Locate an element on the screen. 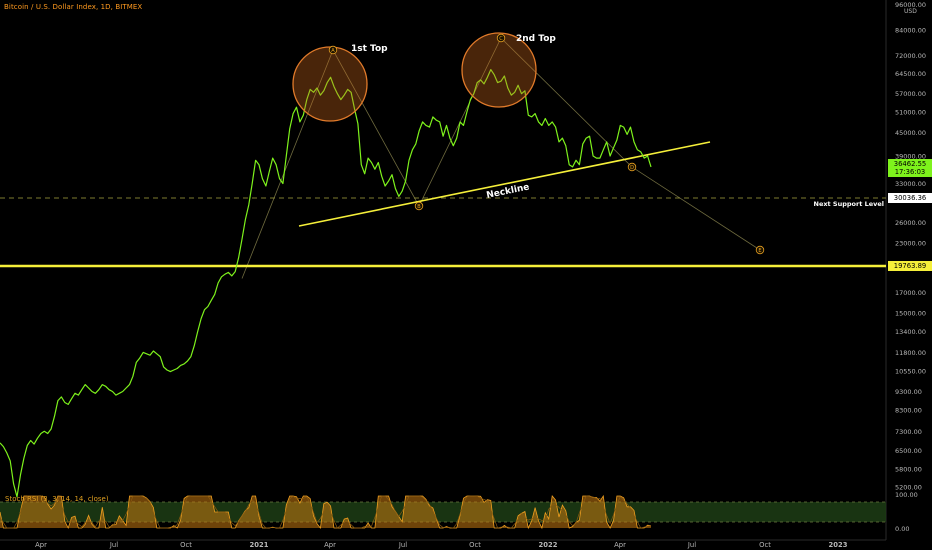 The width and height of the screenshot is (932, 550). point-marker-d is located at coordinates (632, 167).